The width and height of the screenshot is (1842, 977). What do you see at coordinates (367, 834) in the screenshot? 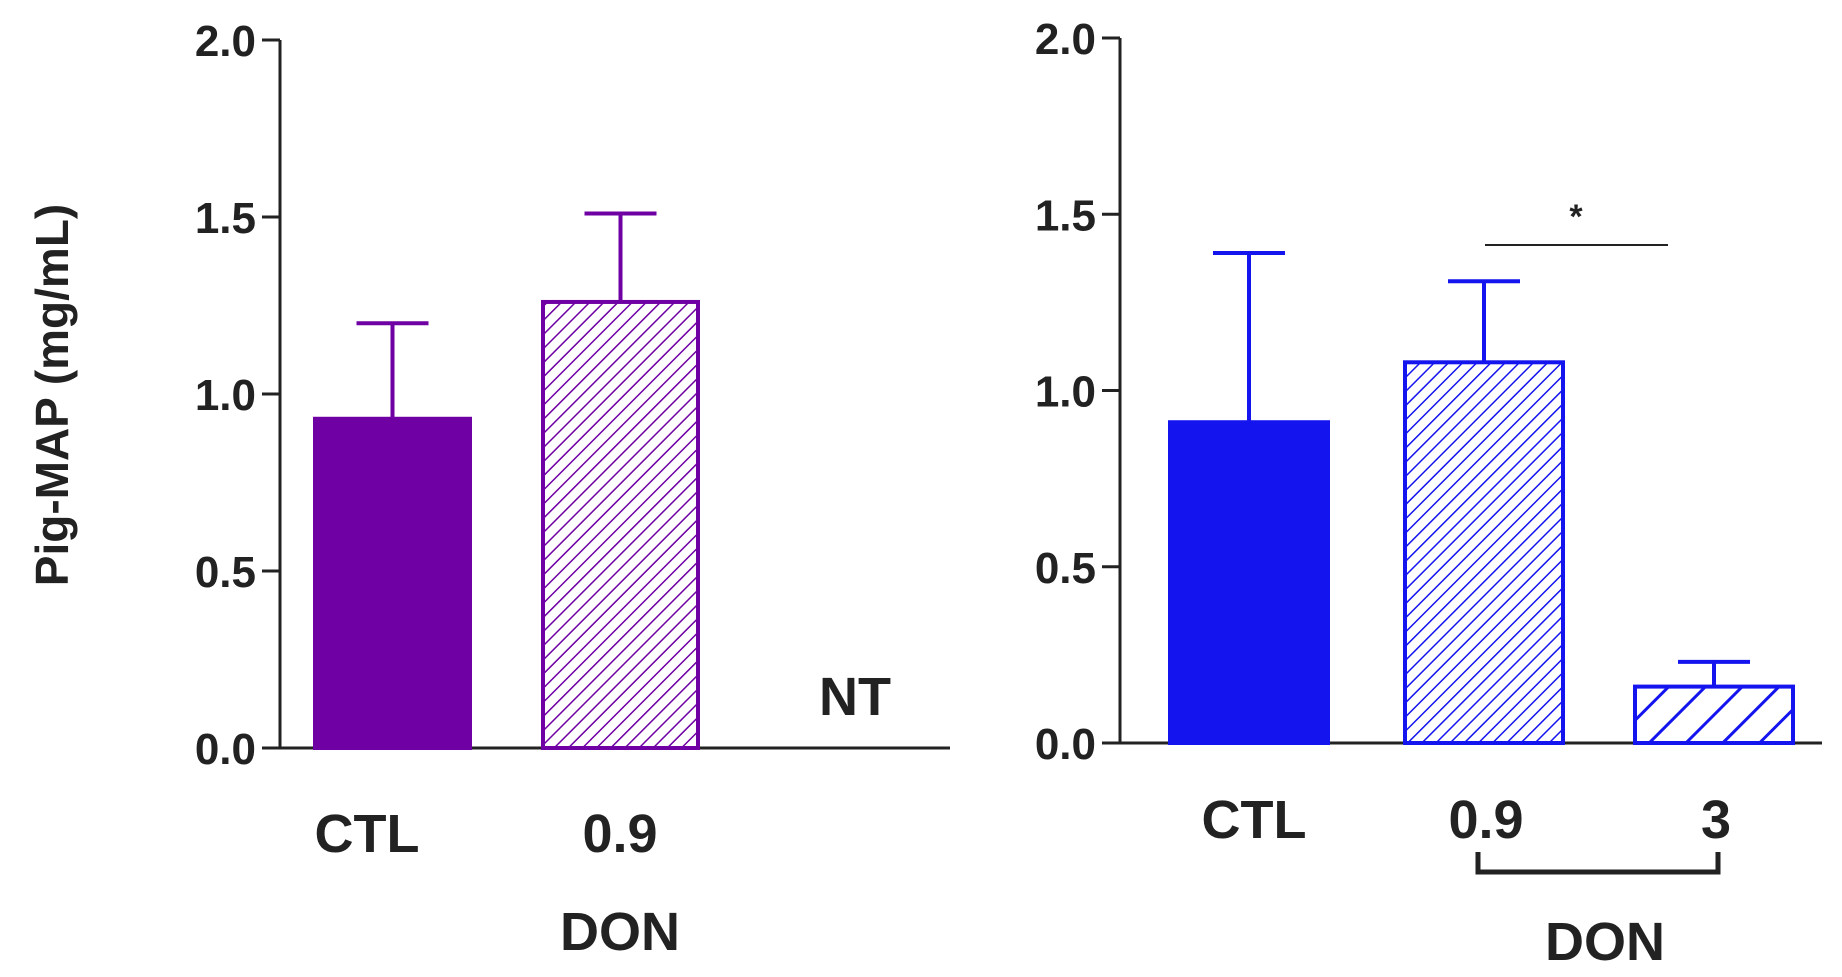
I see `left-xtick-ctl: CTL` at bounding box center [367, 834].